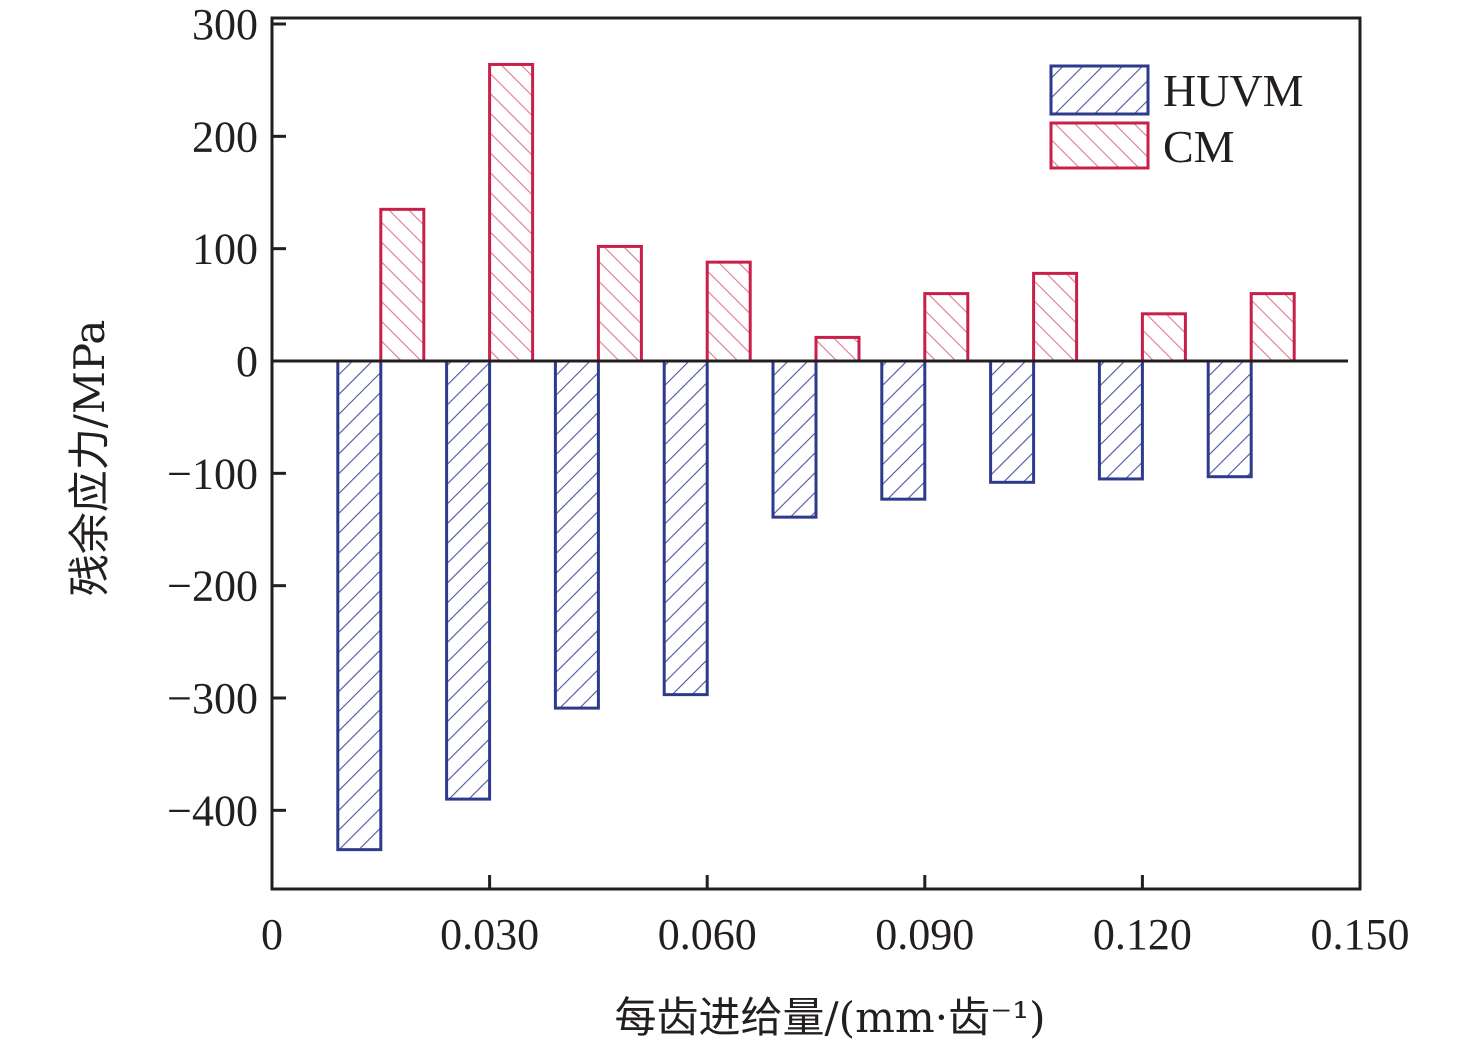 The image size is (1476, 1048). Describe the element at coordinates (225, 24) in the screenshot. I see `y-tick-label: 300` at that location.